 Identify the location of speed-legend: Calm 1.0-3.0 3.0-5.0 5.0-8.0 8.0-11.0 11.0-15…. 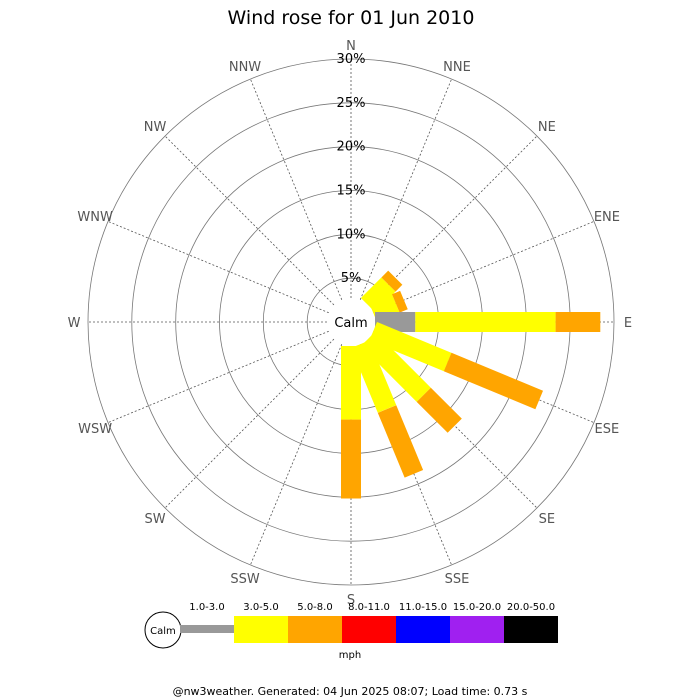
(351, 625).